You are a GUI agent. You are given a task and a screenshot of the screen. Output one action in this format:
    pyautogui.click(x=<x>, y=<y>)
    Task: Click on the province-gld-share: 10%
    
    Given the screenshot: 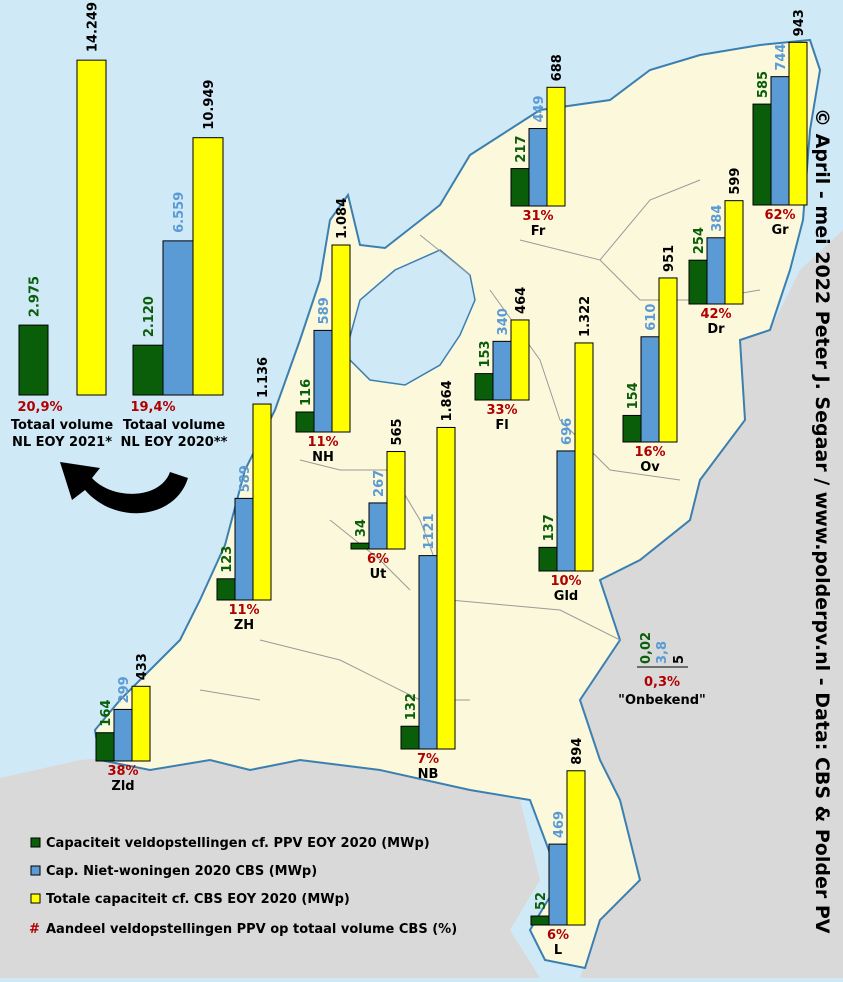 What is the action you would take?
    pyautogui.click(x=565, y=581)
    